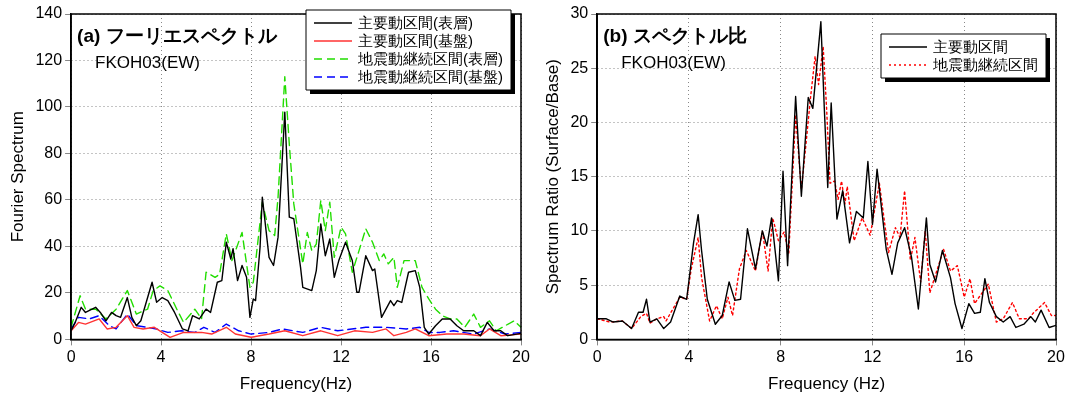  Describe the element at coordinates (579, 13) in the screenshot. I see `y-tick-label: 30` at that location.